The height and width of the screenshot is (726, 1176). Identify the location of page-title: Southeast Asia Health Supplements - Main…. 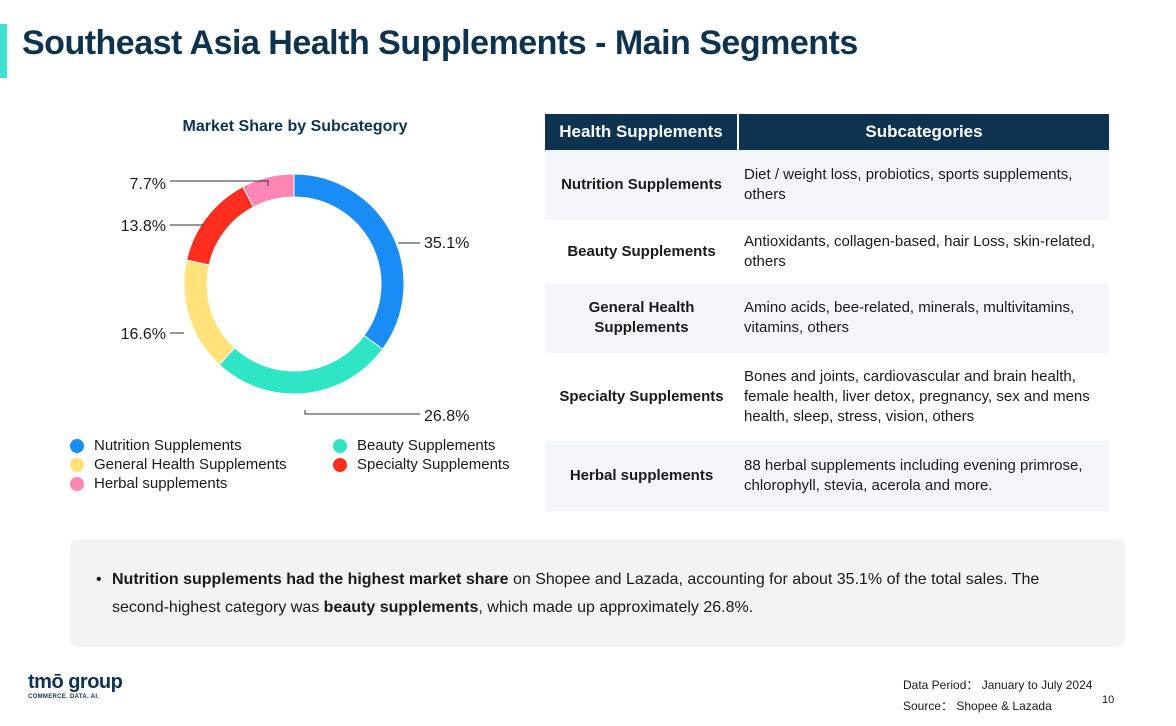
(440, 43).